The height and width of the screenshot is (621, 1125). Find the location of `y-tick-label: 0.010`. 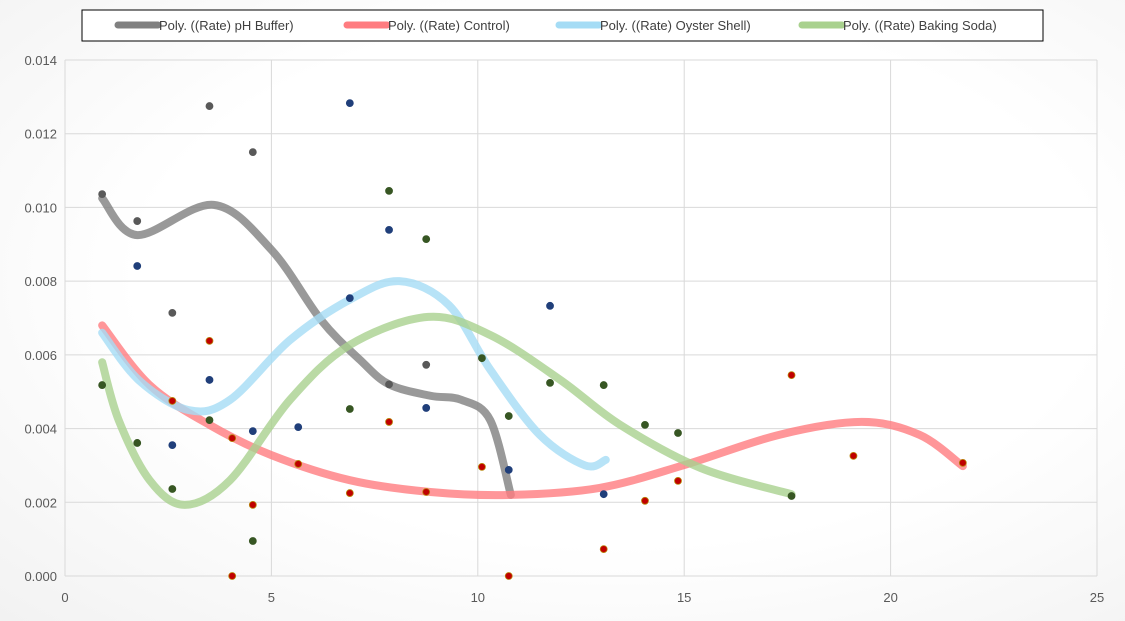

y-tick-label: 0.010 is located at coordinates (40, 207).